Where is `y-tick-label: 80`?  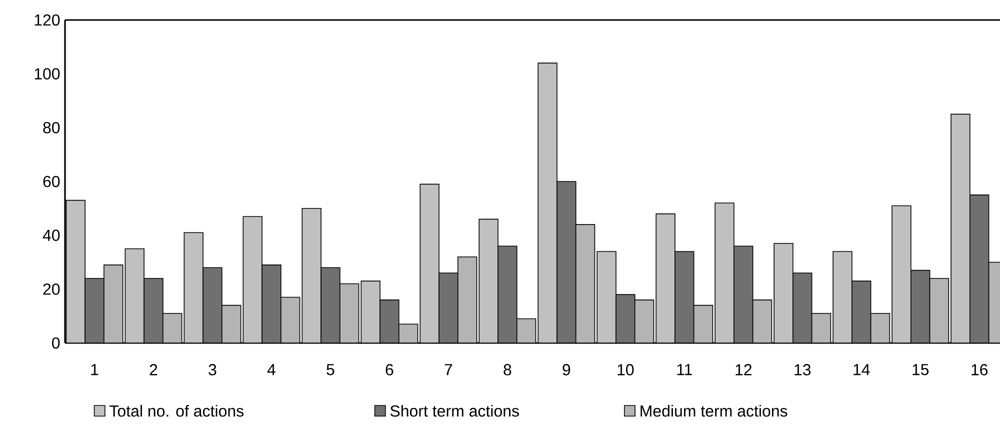 y-tick-label: 80 is located at coordinates (51, 128).